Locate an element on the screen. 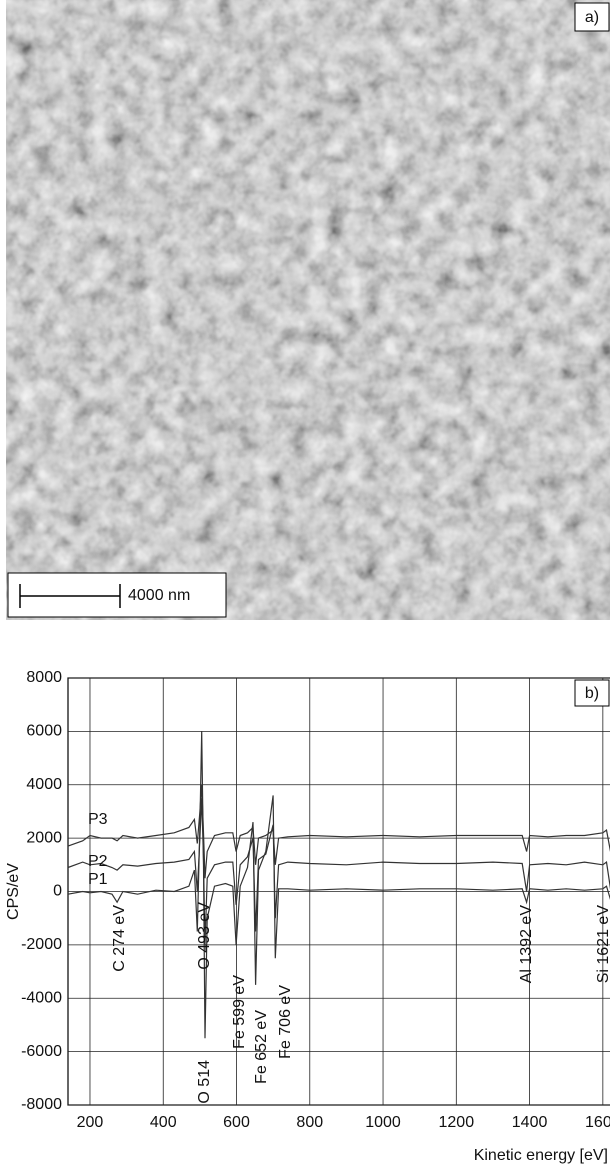 This screenshot has width=610, height=1174. x-tick-label: 1000 is located at coordinates (383, 1122).